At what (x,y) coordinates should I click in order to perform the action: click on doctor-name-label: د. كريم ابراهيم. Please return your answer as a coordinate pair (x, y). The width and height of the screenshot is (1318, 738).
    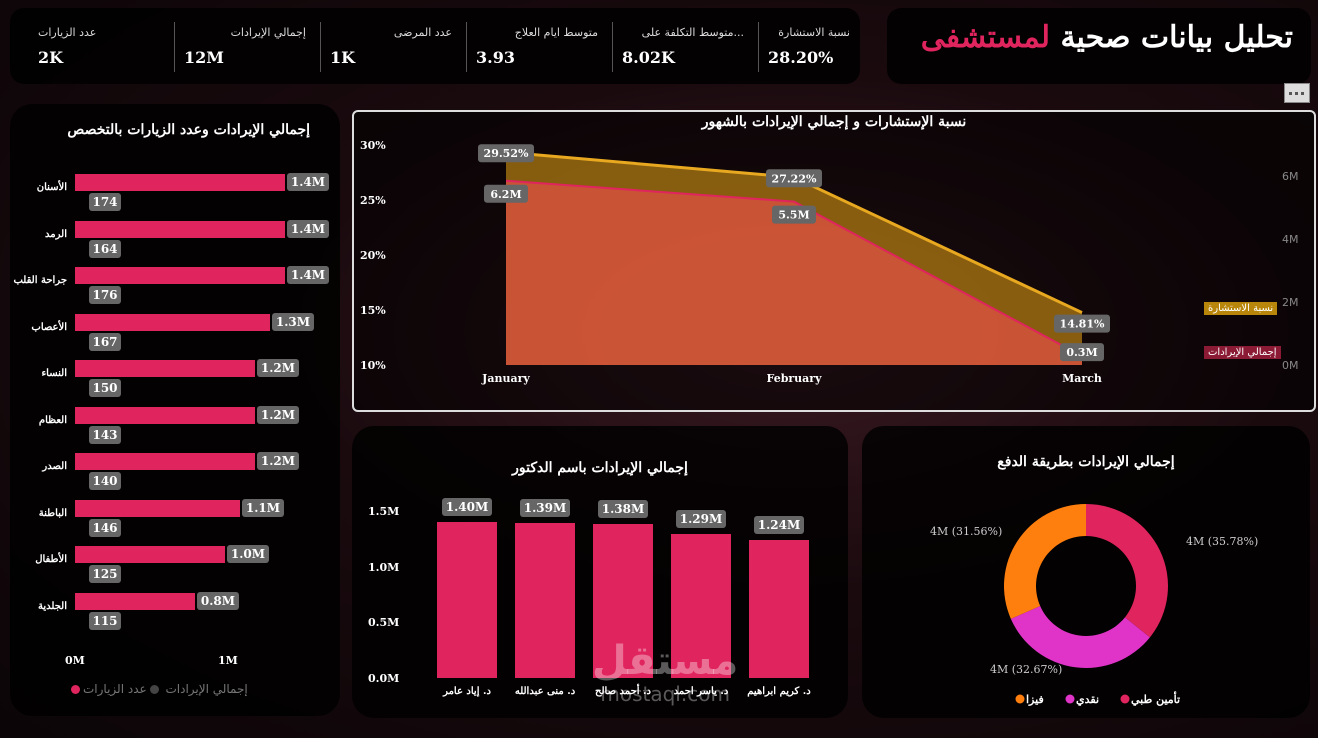
    Looking at the image, I should click on (779, 691).